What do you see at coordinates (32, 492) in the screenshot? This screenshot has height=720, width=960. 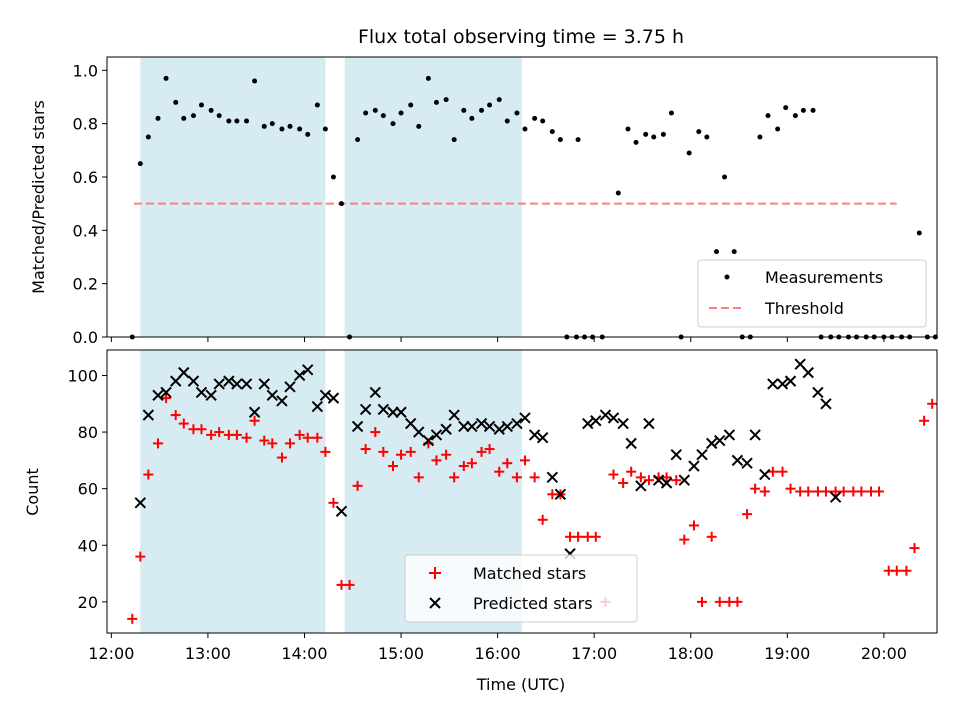 I see `bottom-y-axis-label: Count` at bounding box center [32, 492].